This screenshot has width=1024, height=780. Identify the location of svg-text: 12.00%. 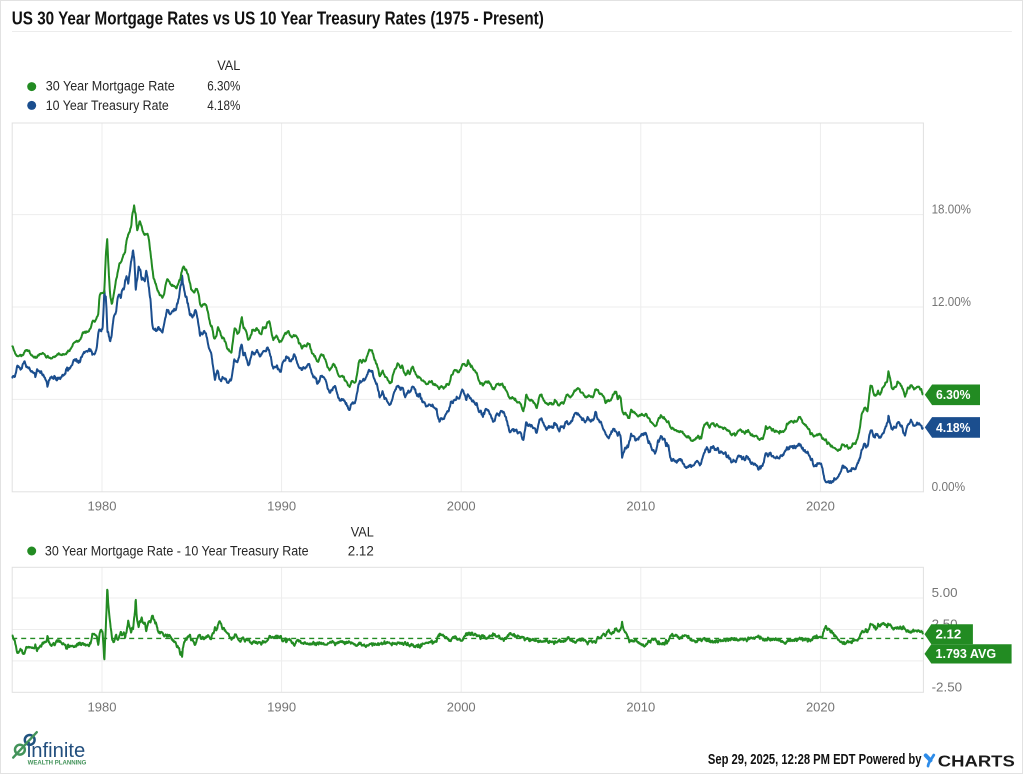
(952, 301).